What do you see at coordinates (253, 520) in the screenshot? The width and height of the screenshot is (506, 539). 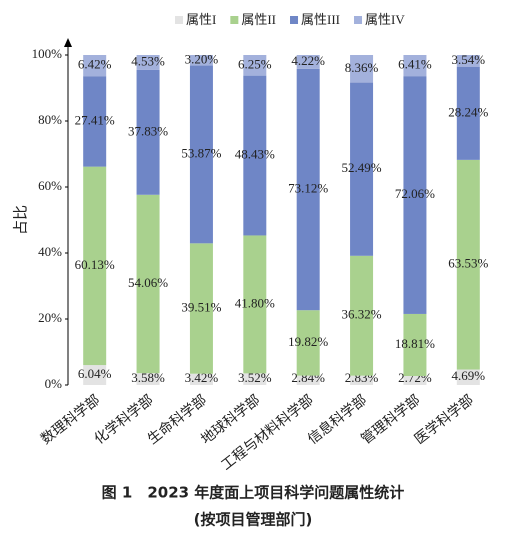 I see `caption-subtitle: (按项目管理部门)` at bounding box center [253, 520].